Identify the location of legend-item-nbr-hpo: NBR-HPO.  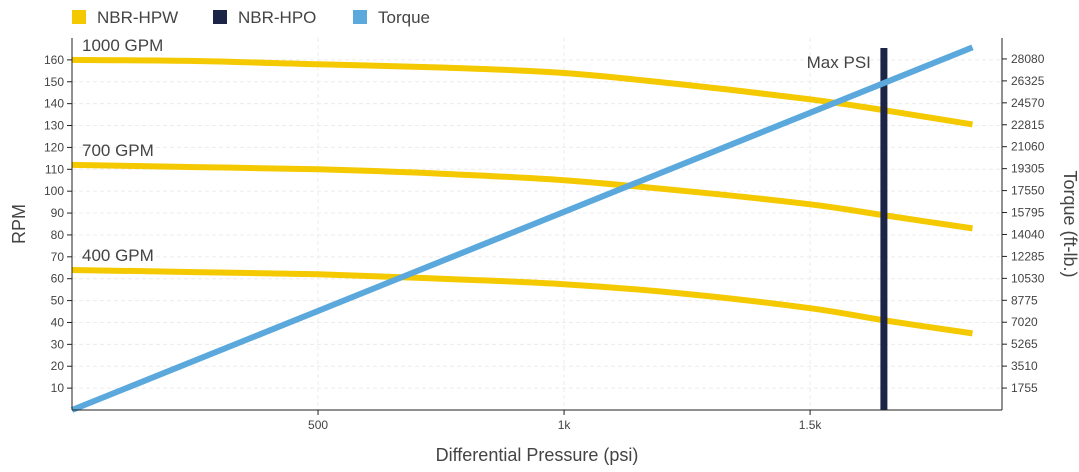
(264, 17).